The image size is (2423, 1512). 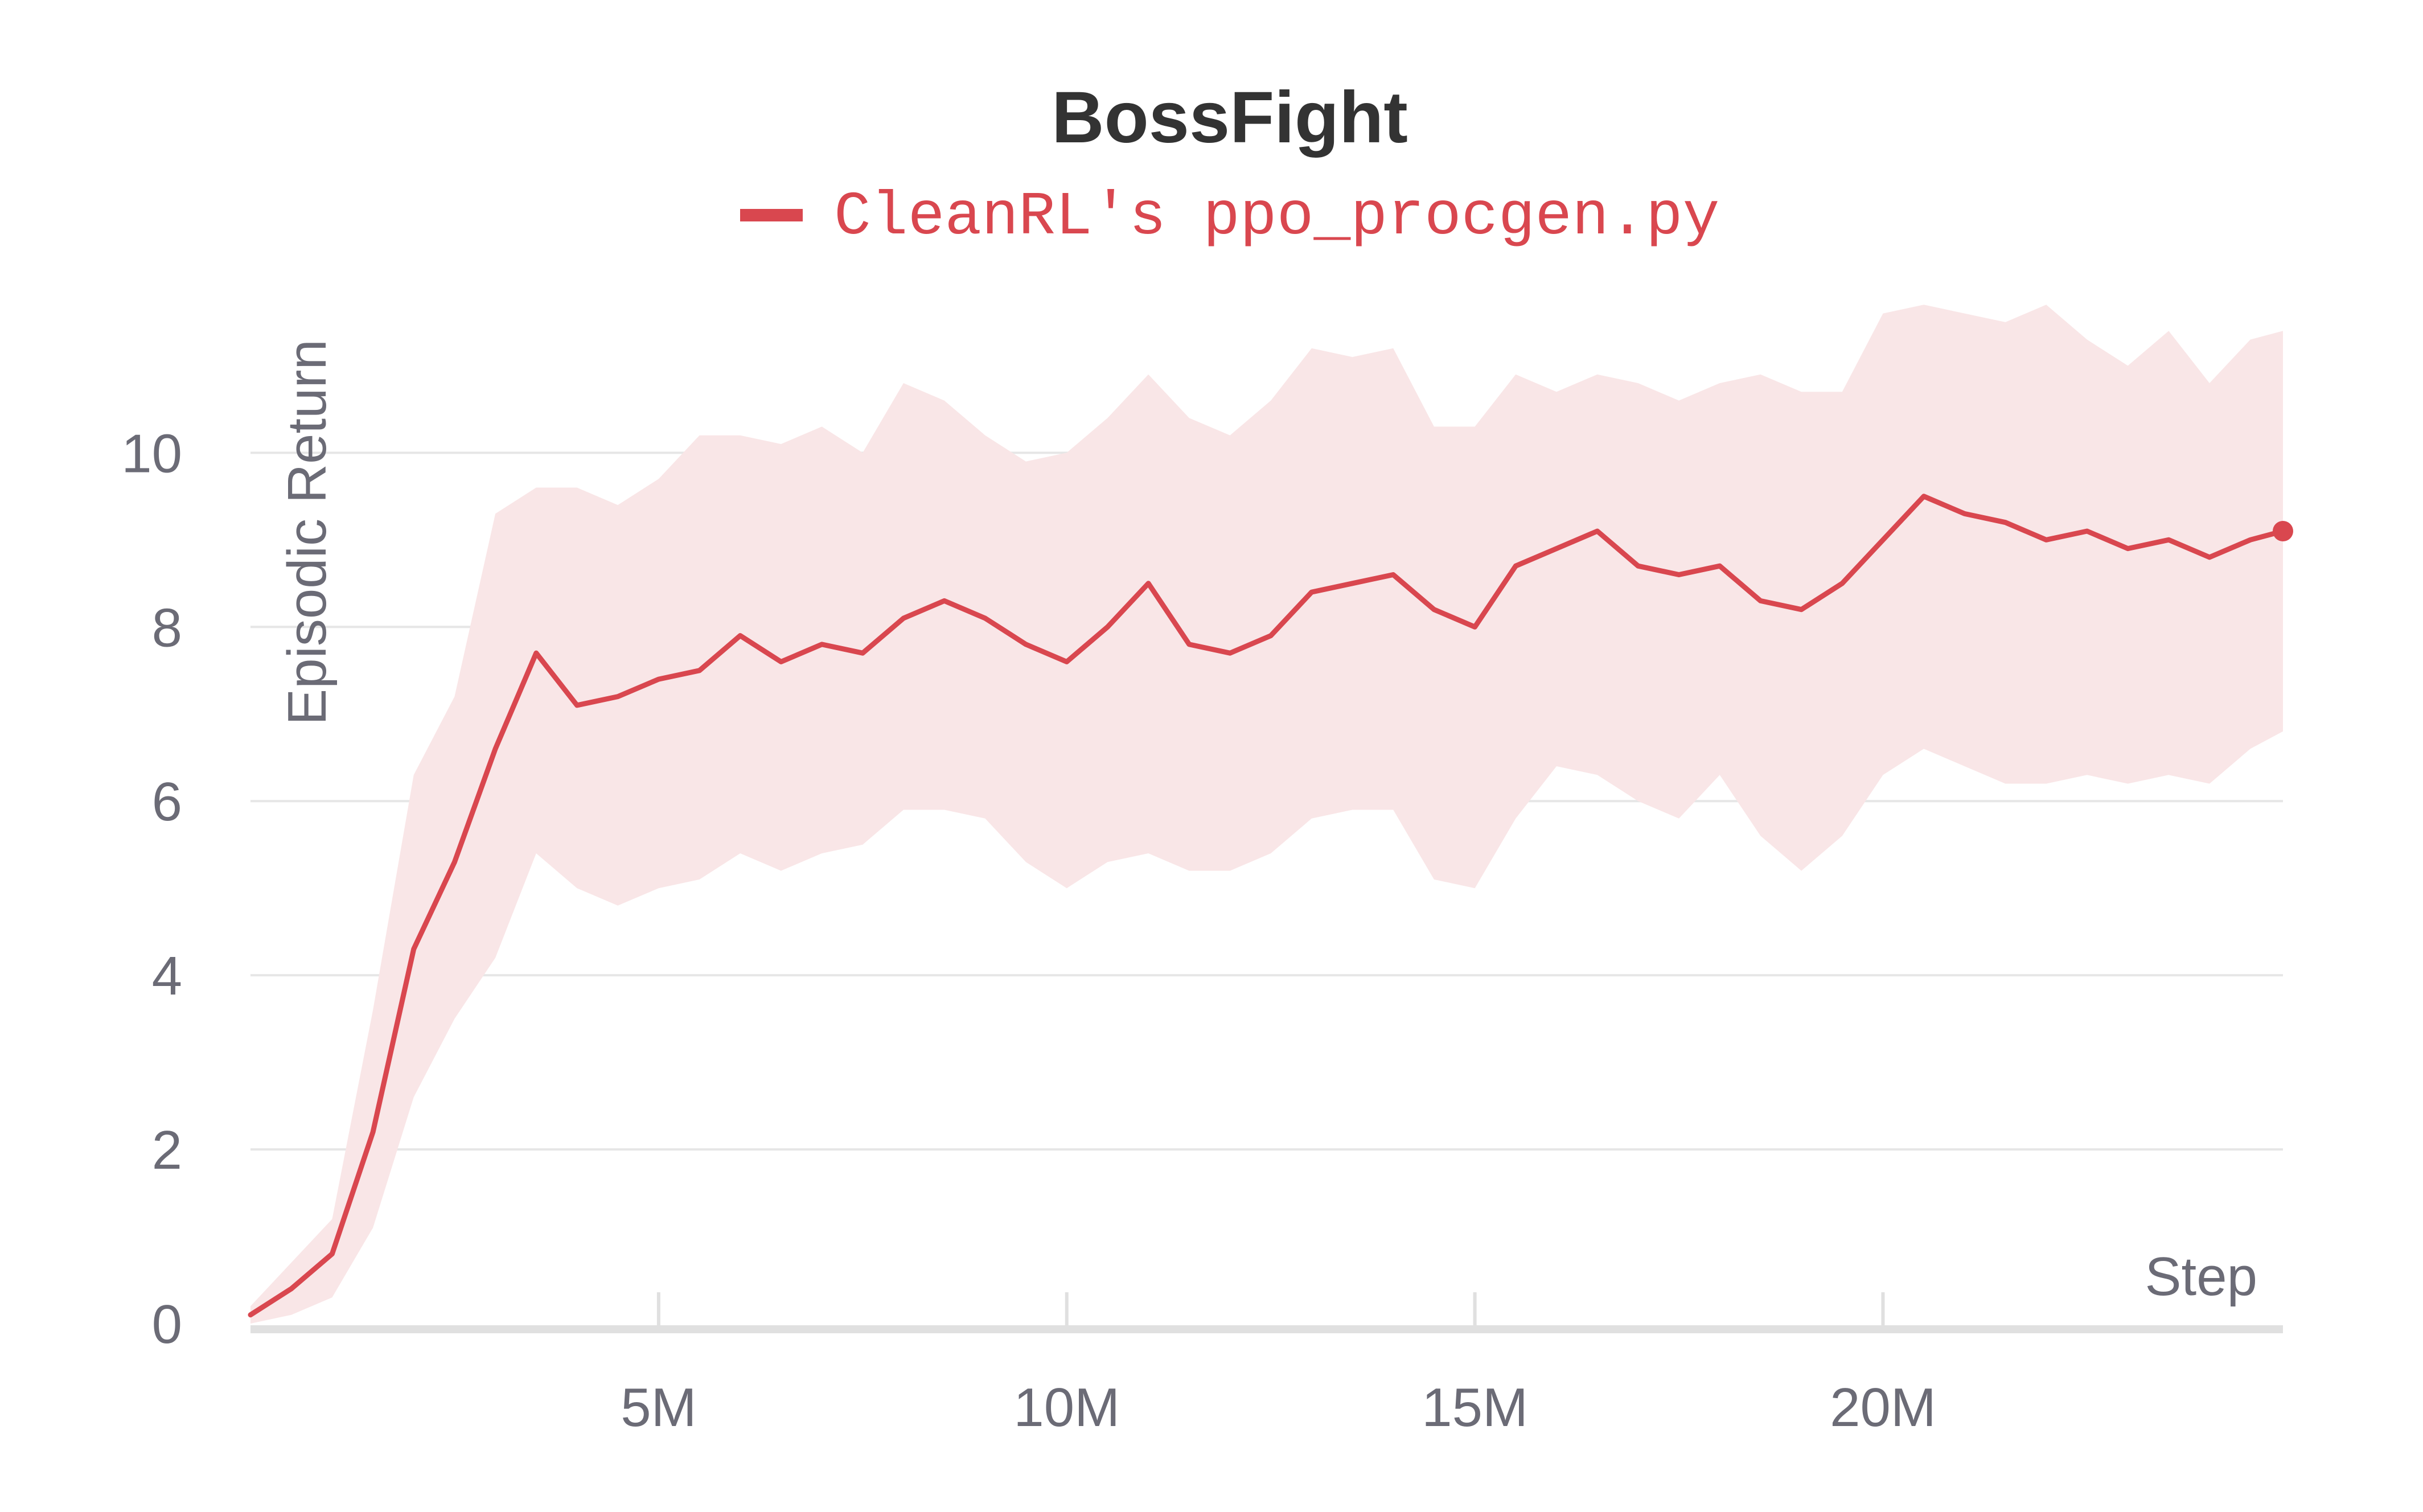 What do you see at coordinates (1883, 1407) in the screenshot?
I see `x-tick-label: 20M` at bounding box center [1883, 1407].